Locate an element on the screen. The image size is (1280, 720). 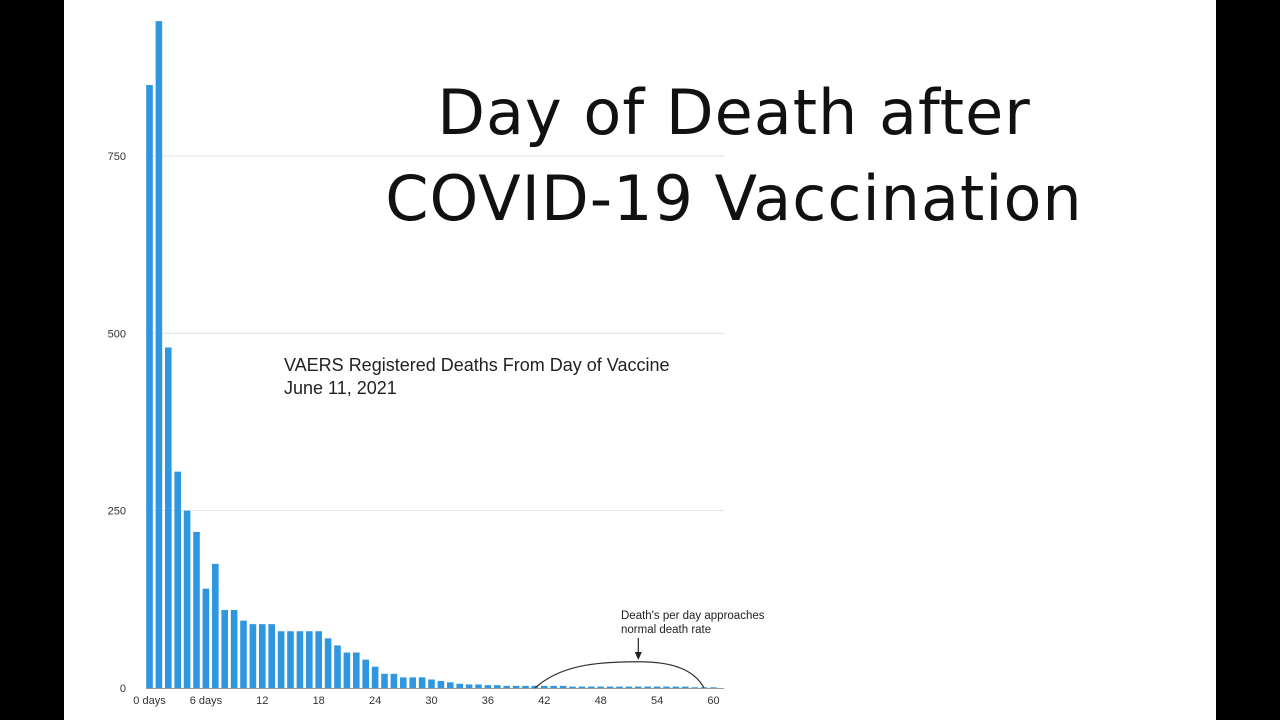
x-tick-label: 30 is located at coordinates (431, 701).